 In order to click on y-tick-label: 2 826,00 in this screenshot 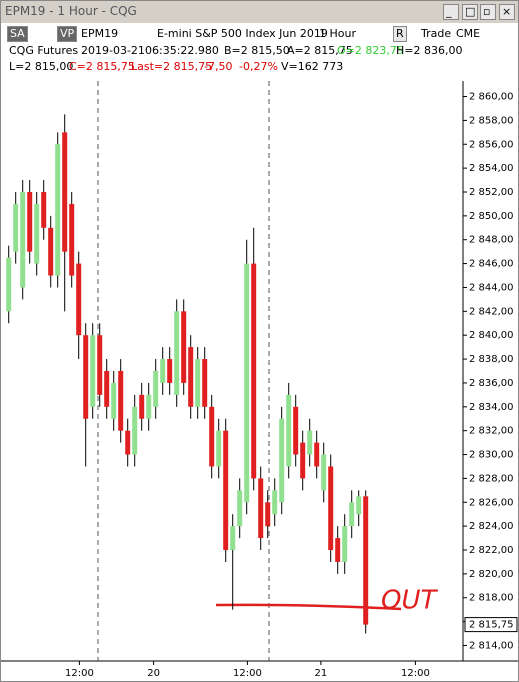, I will do `click(491, 502)`.